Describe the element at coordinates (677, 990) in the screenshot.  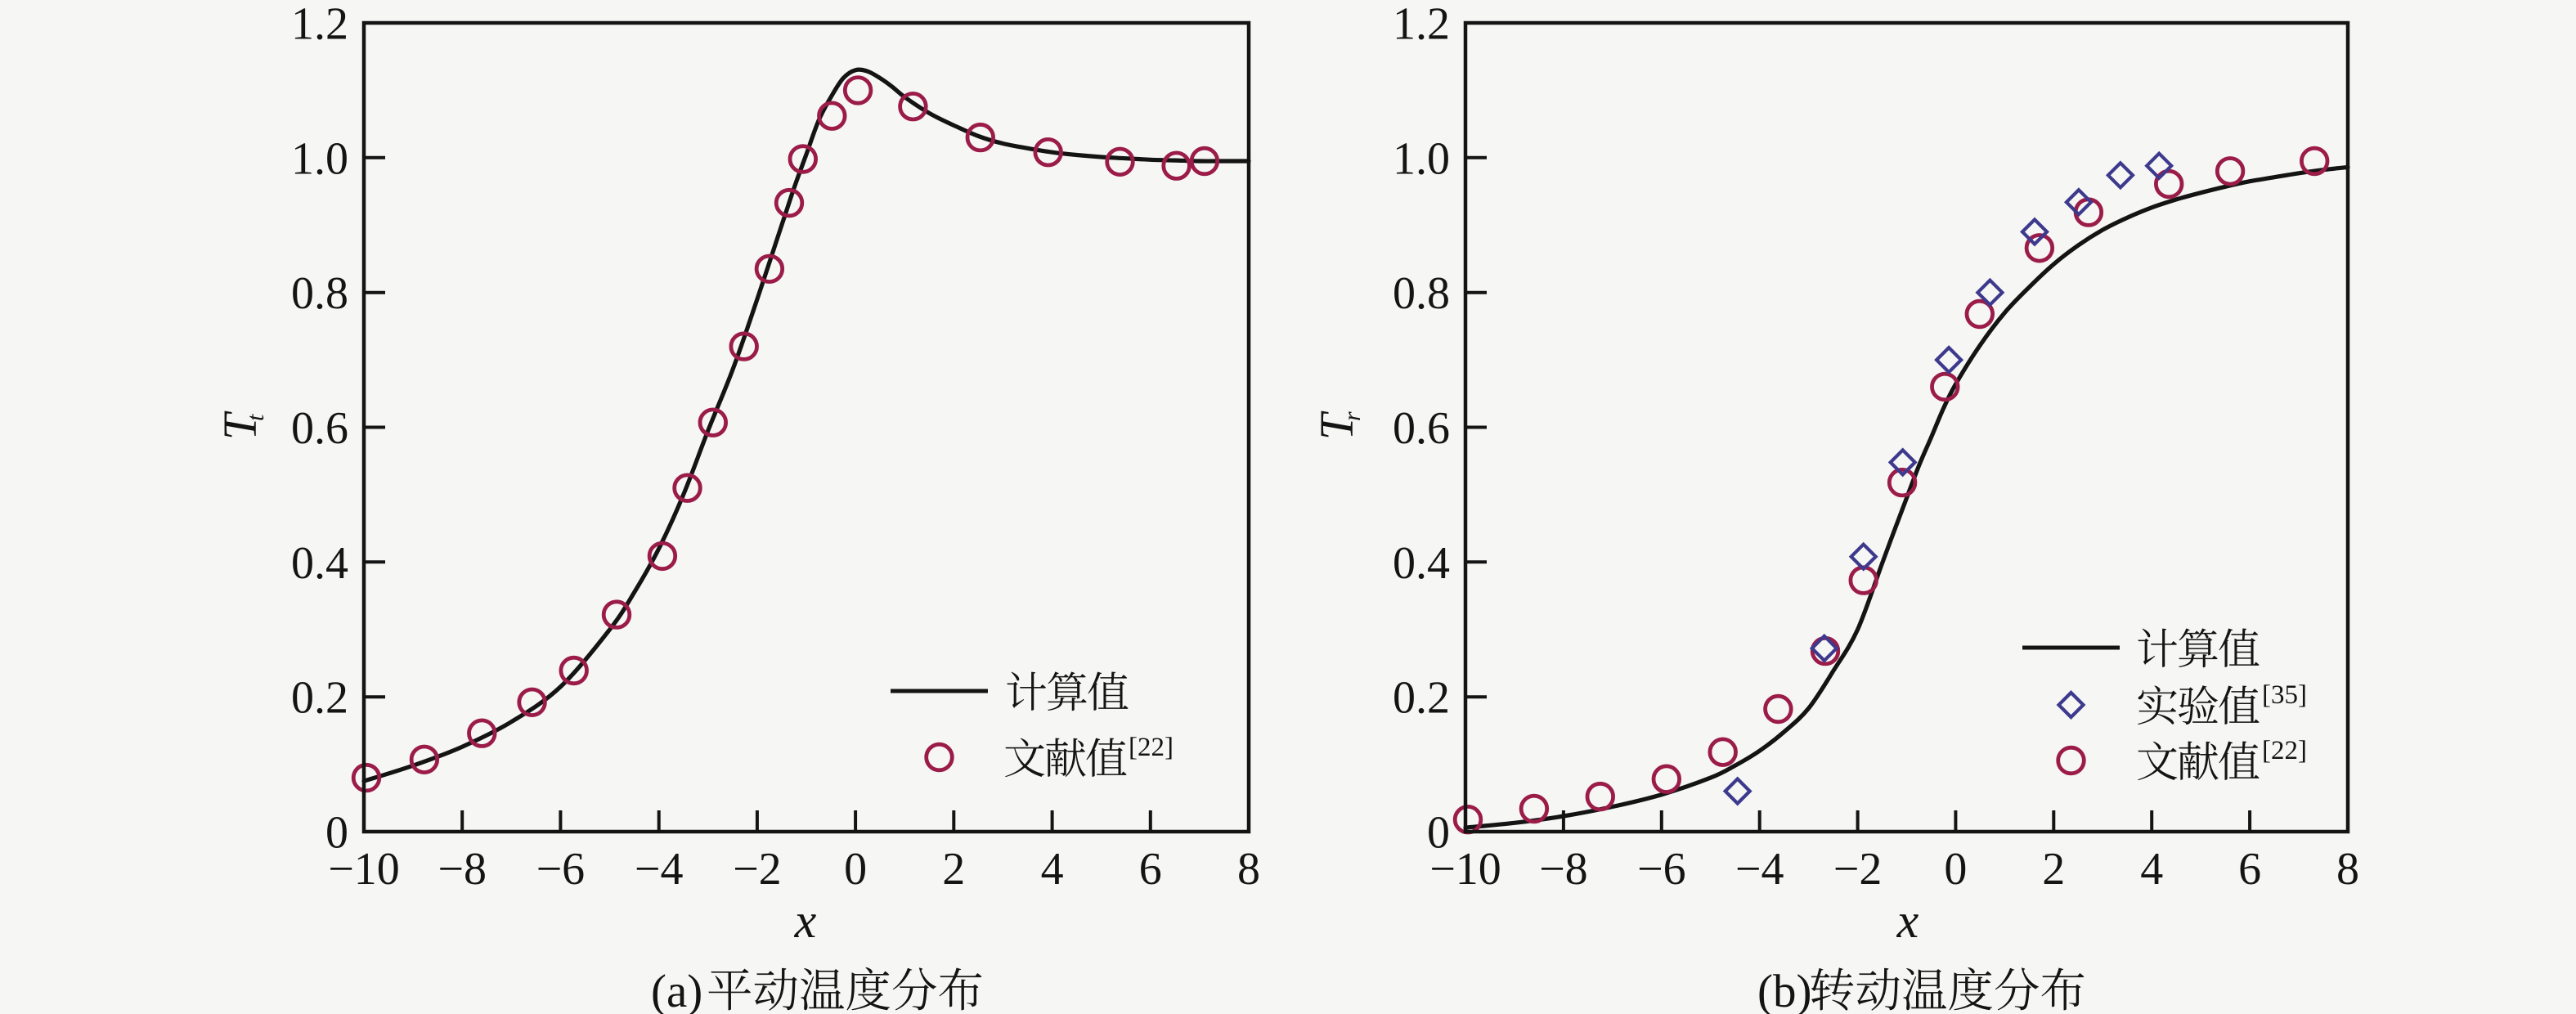
I see `svg-text: (a)` at that location.